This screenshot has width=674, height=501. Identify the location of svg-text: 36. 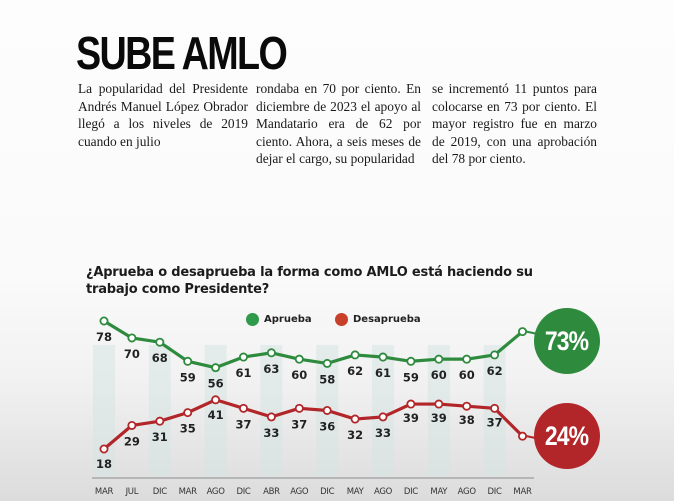
(327, 426).